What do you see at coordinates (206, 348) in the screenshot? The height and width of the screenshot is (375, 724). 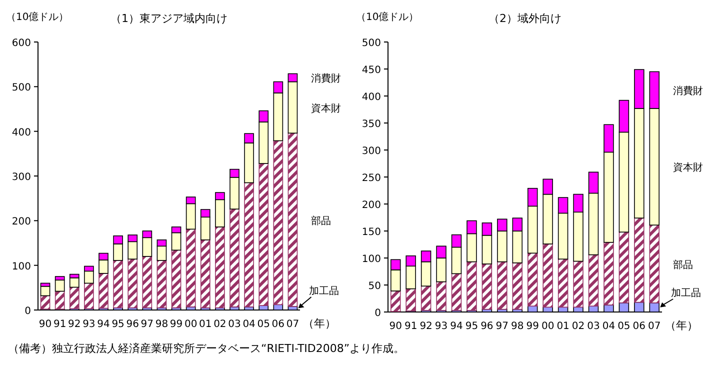 I see `text: （備考）独立行政法人経済産業研究所データベース“RIETI-TID2008”より作成。` at bounding box center [206, 348].